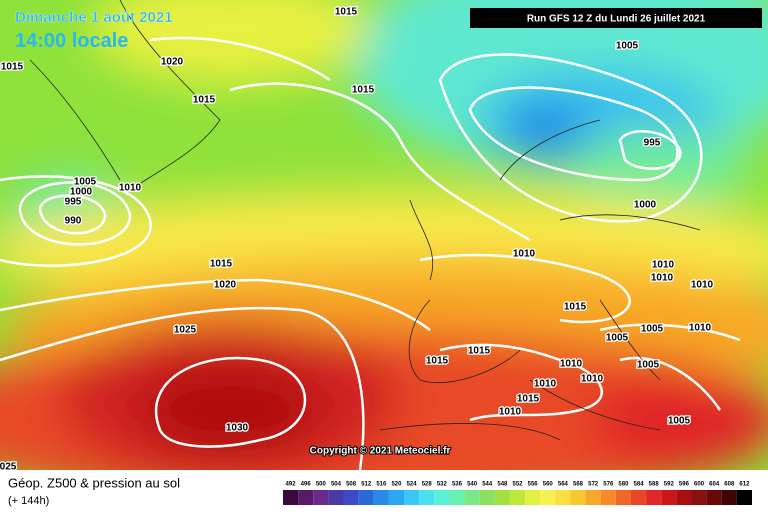 The height and width of the screenshot is (517, 768). I want to click on run-box, so click(616, 18).